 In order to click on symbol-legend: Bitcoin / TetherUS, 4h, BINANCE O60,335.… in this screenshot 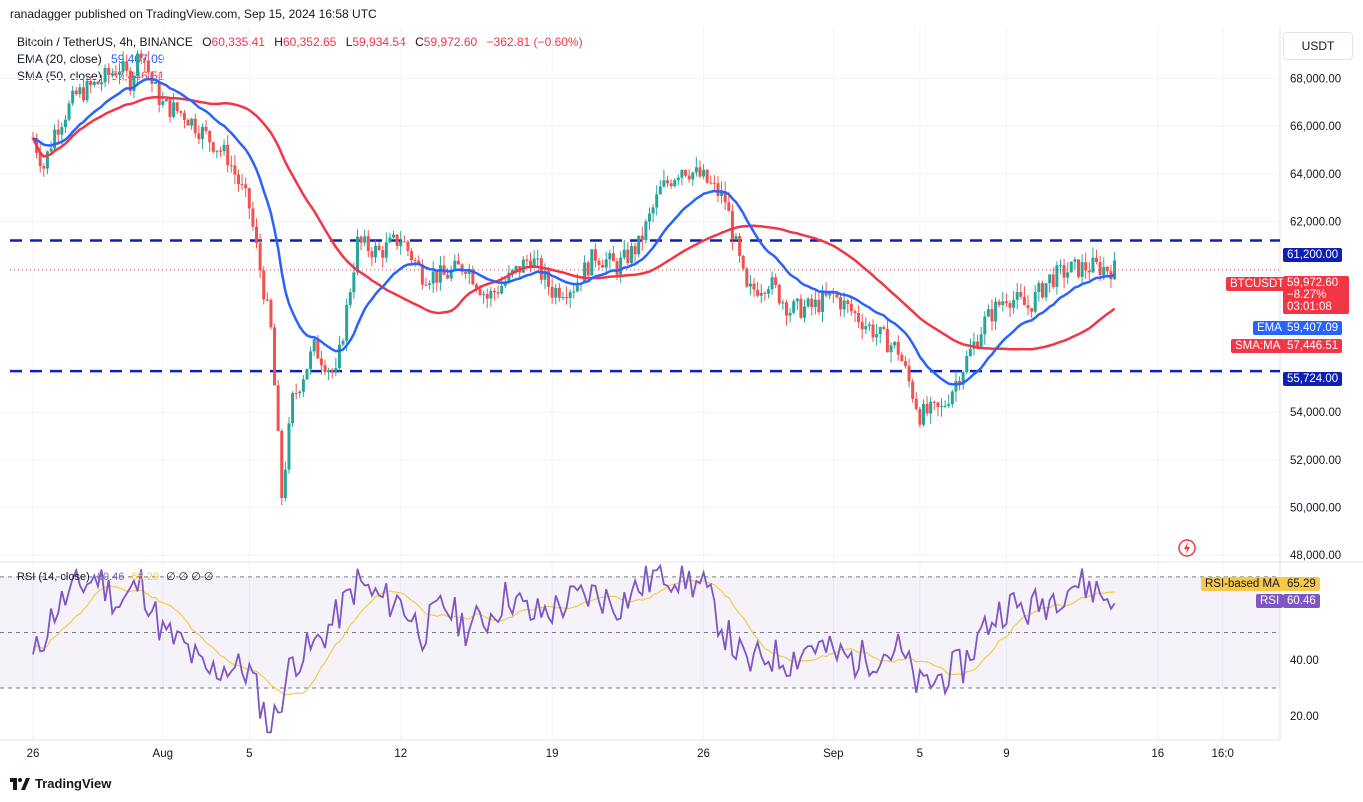, I will do `click(300, 42)`.